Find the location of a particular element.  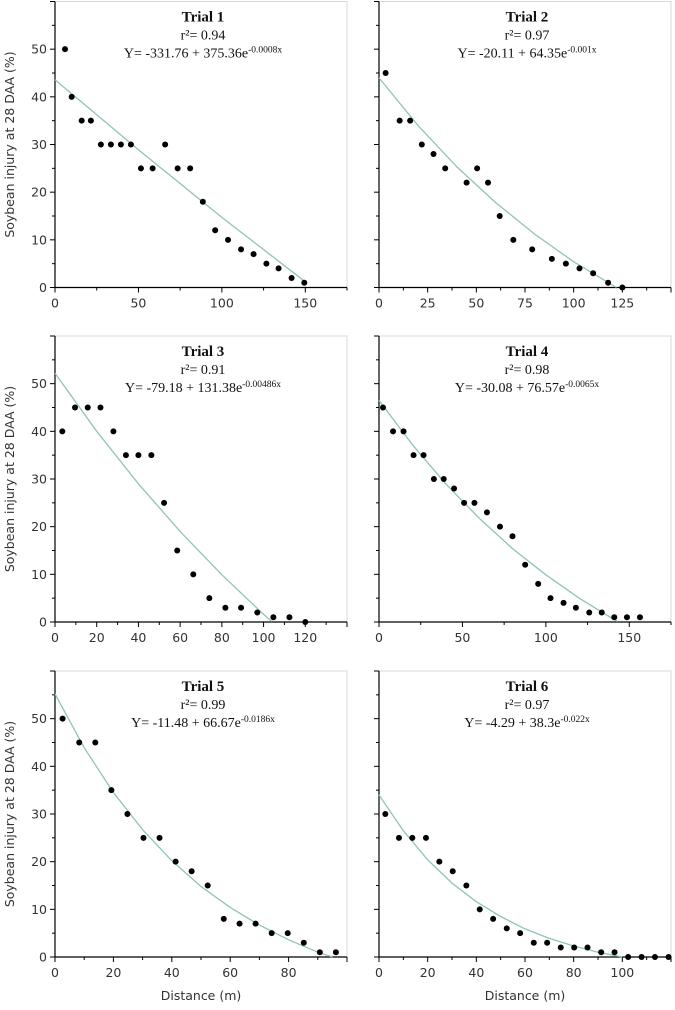

r-squared-label: r²= 0.91 is located at coordinates (203, 370).